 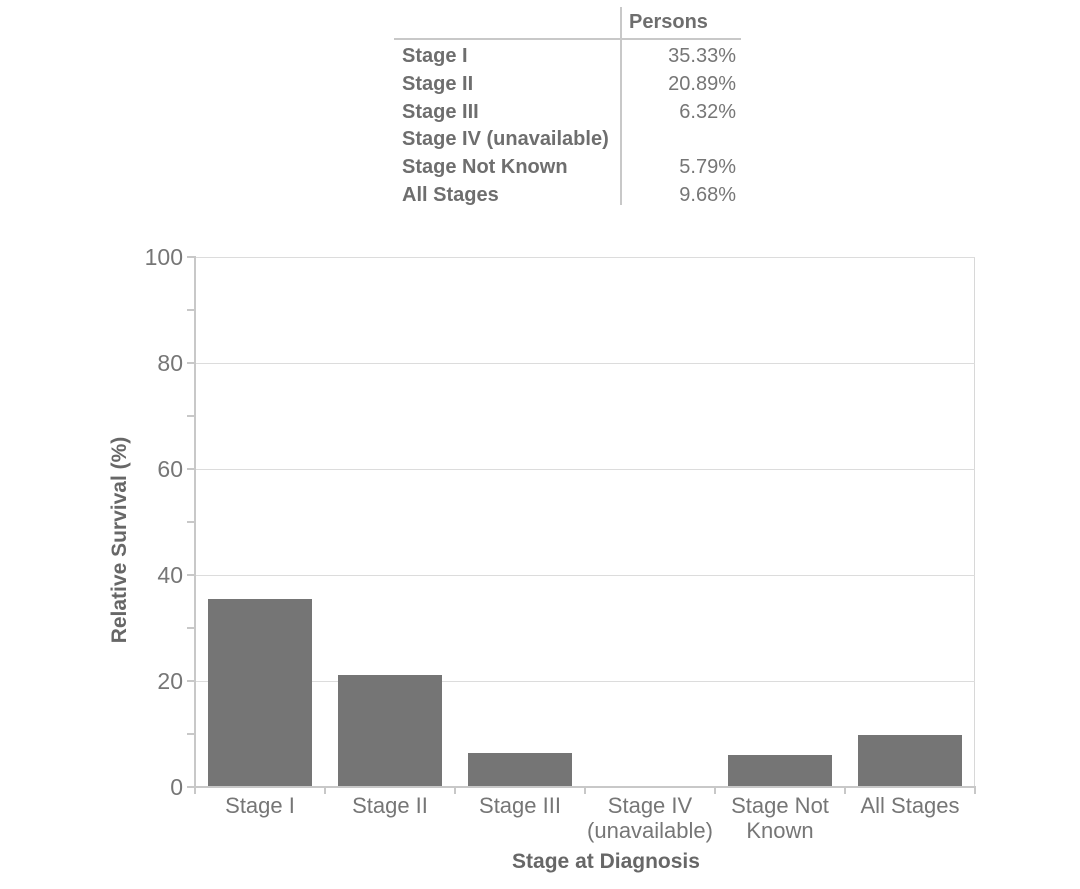 What do you see at coordinates (702, 56) in the screenshot?
I see `table-row-value: 35.33%` at bounding box center [702, 56].